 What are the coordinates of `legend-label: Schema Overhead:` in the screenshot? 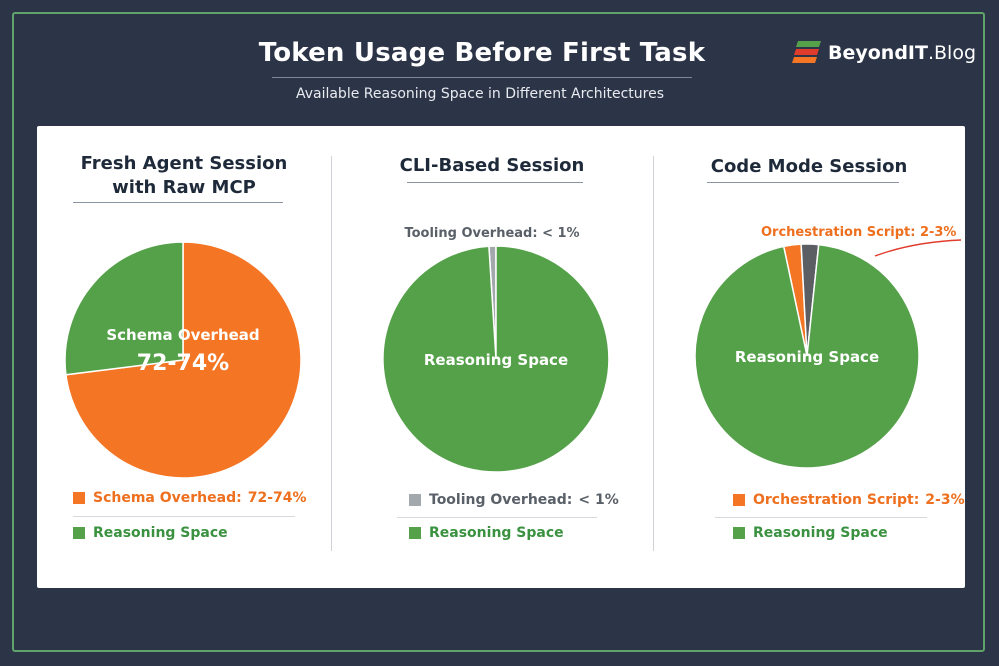 It's located at (167, 498).